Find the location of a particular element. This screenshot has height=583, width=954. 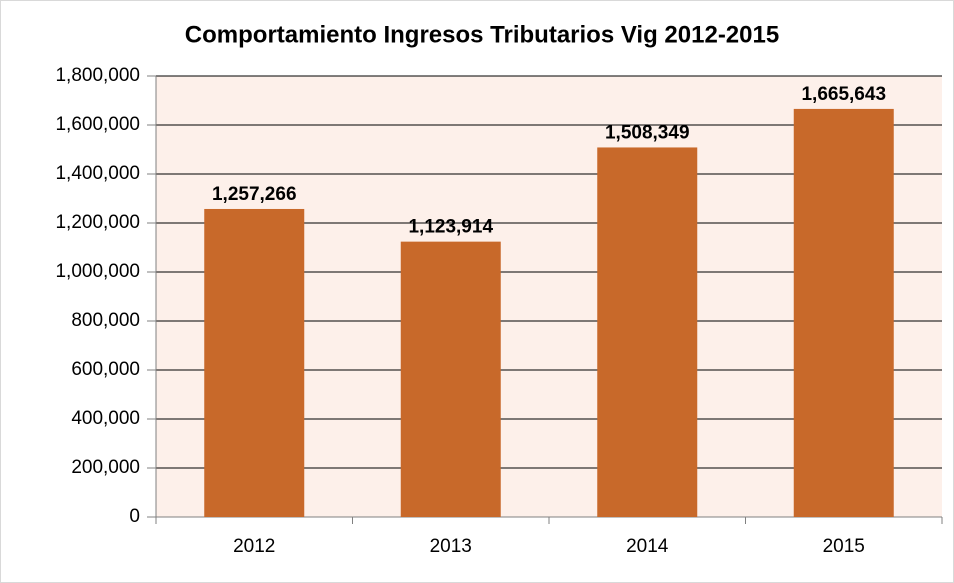

data-label: 1,257,266 is located at coordinates (254, 194).